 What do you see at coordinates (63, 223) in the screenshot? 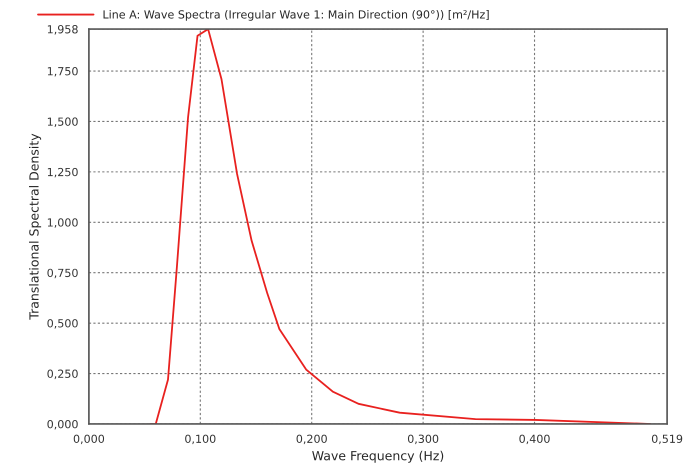
I see `y-tick-label: 1,000` at bounding box center [63, 223].